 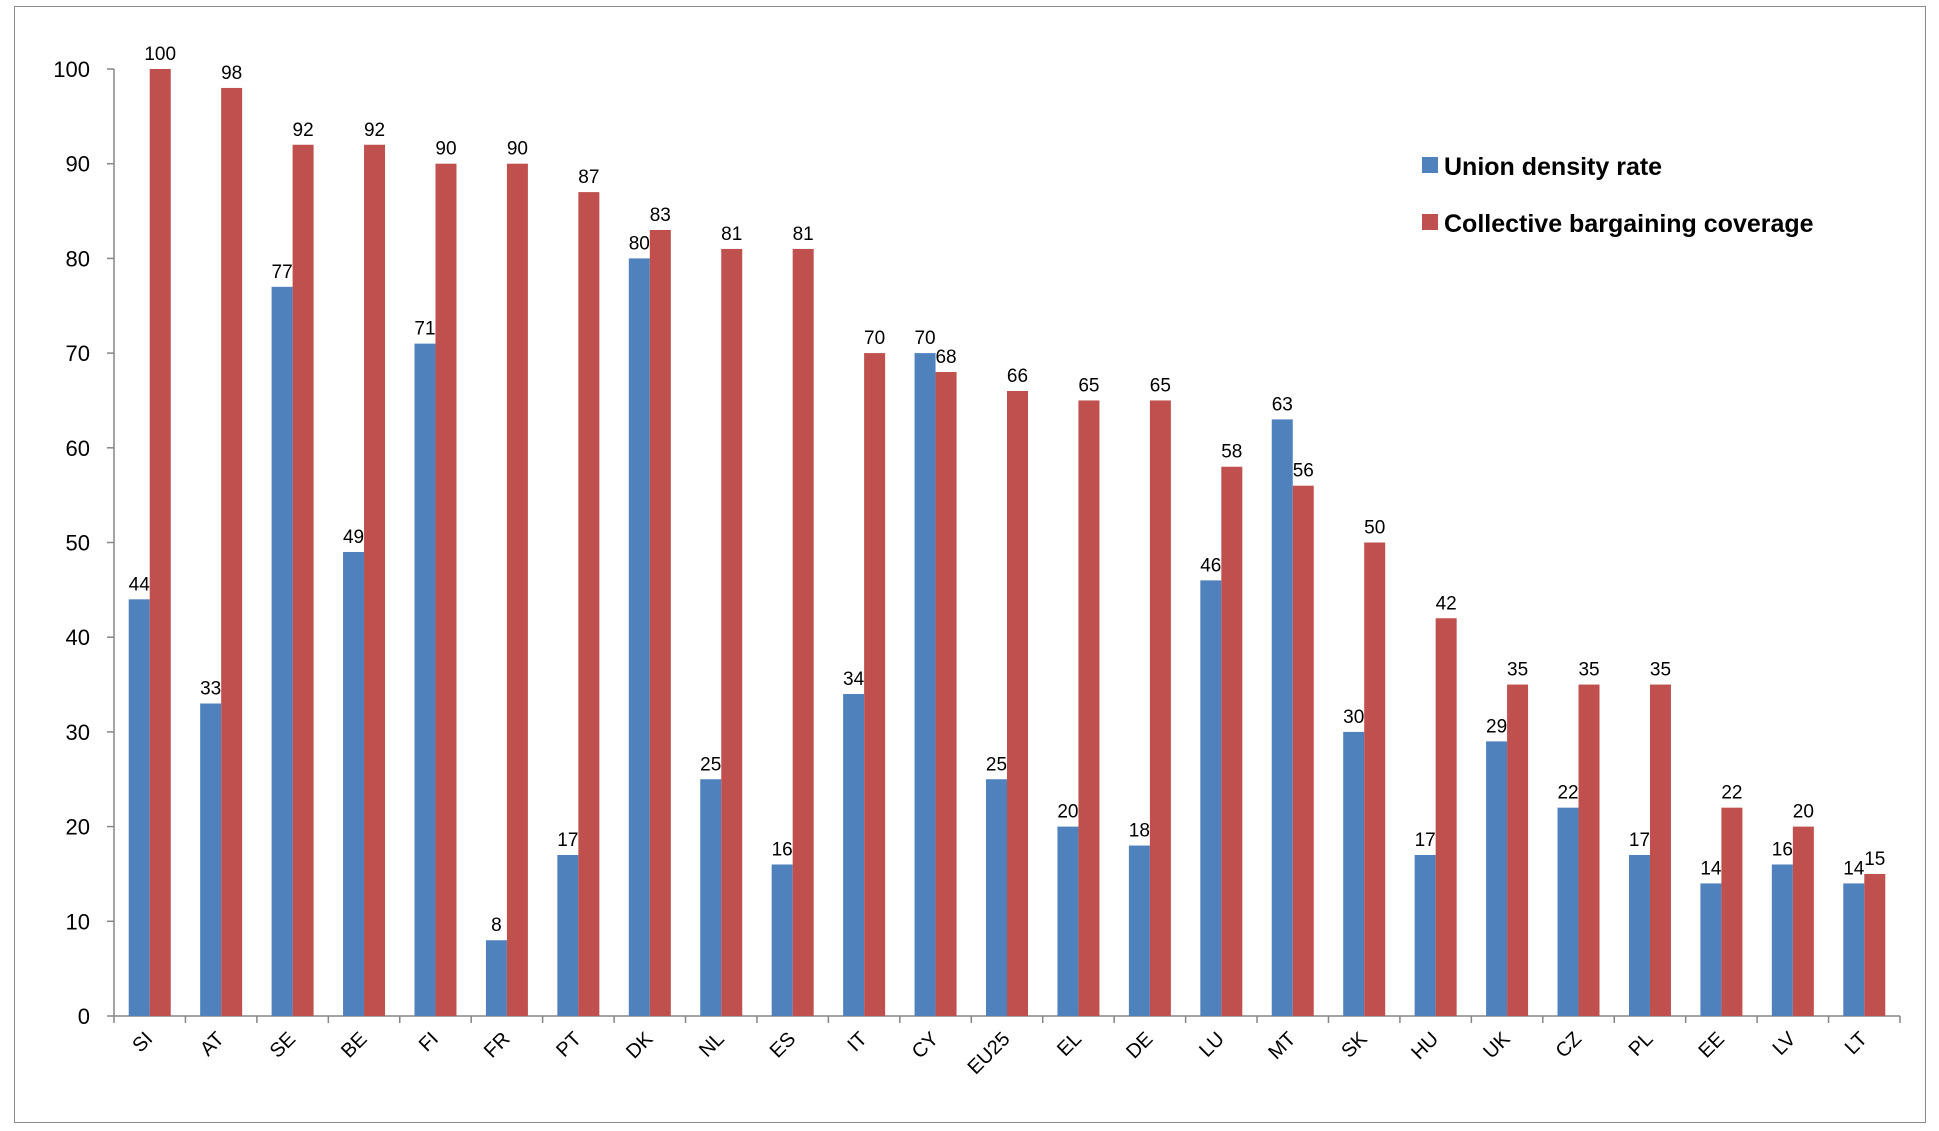 What do you see at coordinates (1518, 850) in the screenshot?
I see `bar-bargaining-coverage-uk` at bounding box center [1518, 850].